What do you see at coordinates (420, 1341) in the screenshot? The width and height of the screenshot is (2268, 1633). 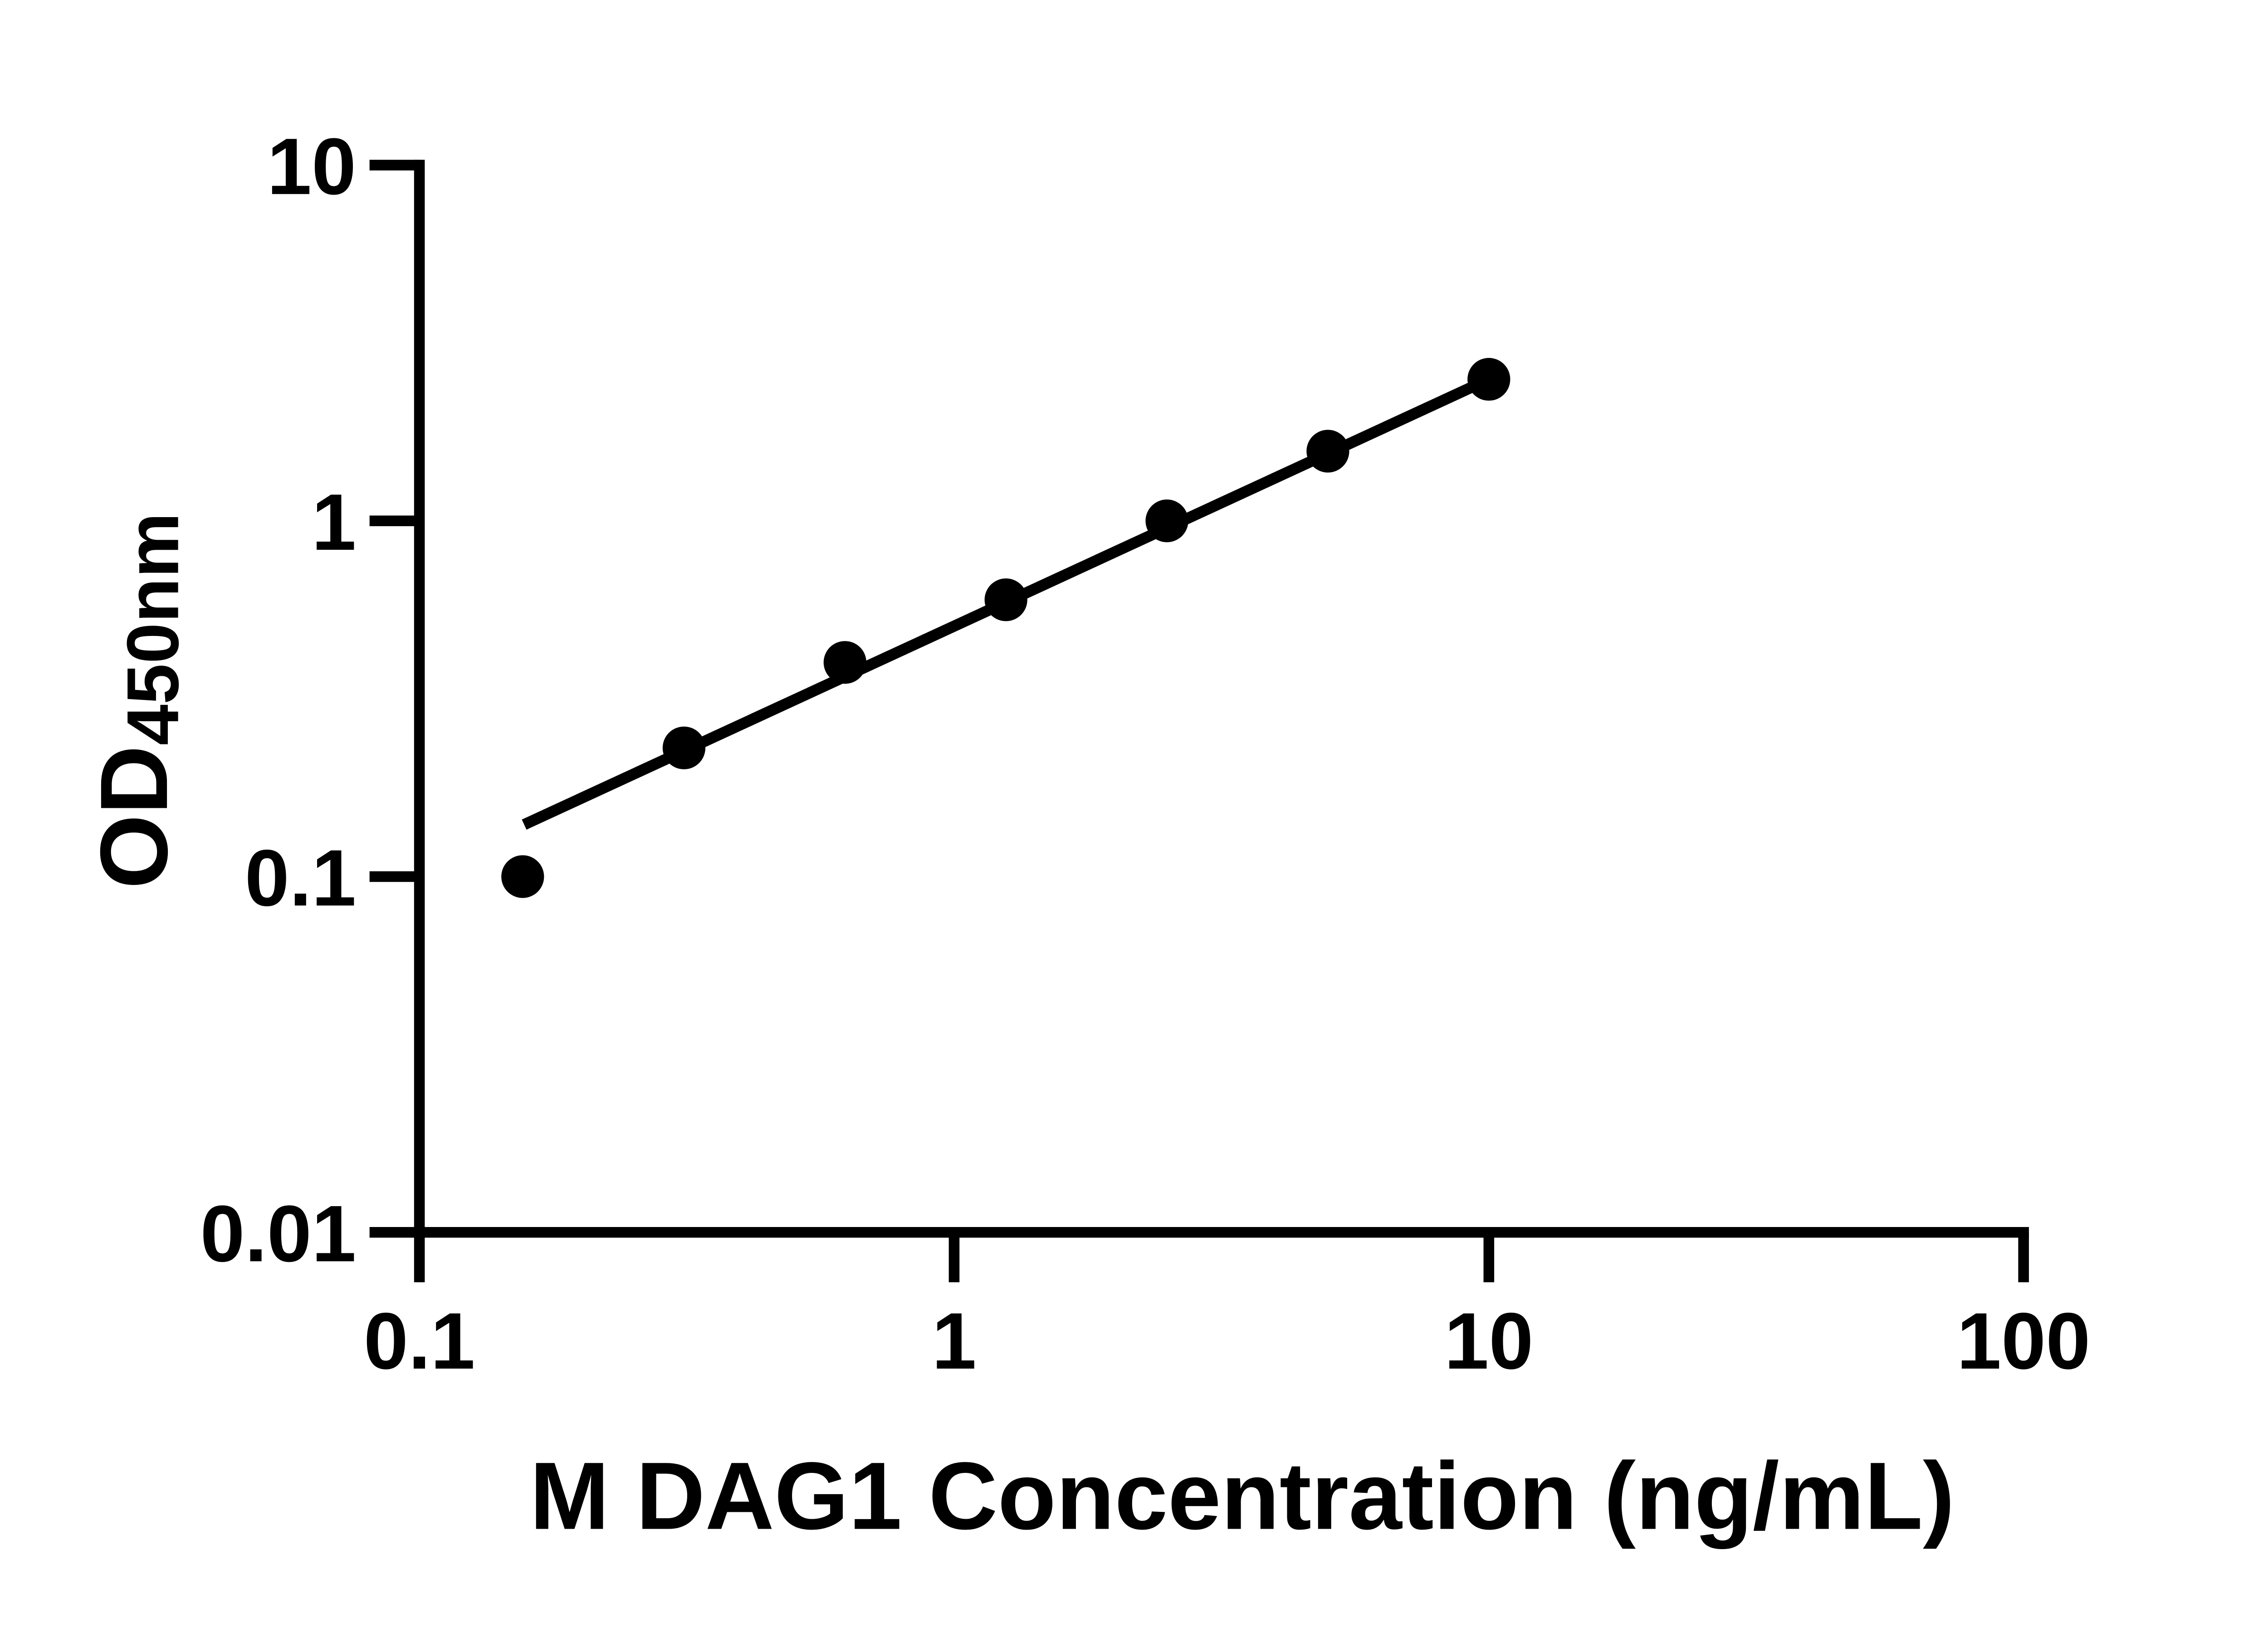 I see `x-tick-label: 0.1` at bounding box center [420, 1341].